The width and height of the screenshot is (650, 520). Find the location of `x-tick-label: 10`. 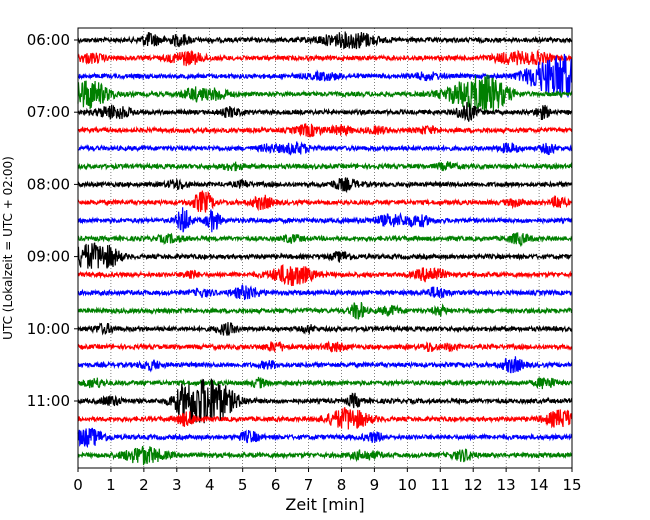

x-tick-label: 10 is located at coordinates (407, 485).